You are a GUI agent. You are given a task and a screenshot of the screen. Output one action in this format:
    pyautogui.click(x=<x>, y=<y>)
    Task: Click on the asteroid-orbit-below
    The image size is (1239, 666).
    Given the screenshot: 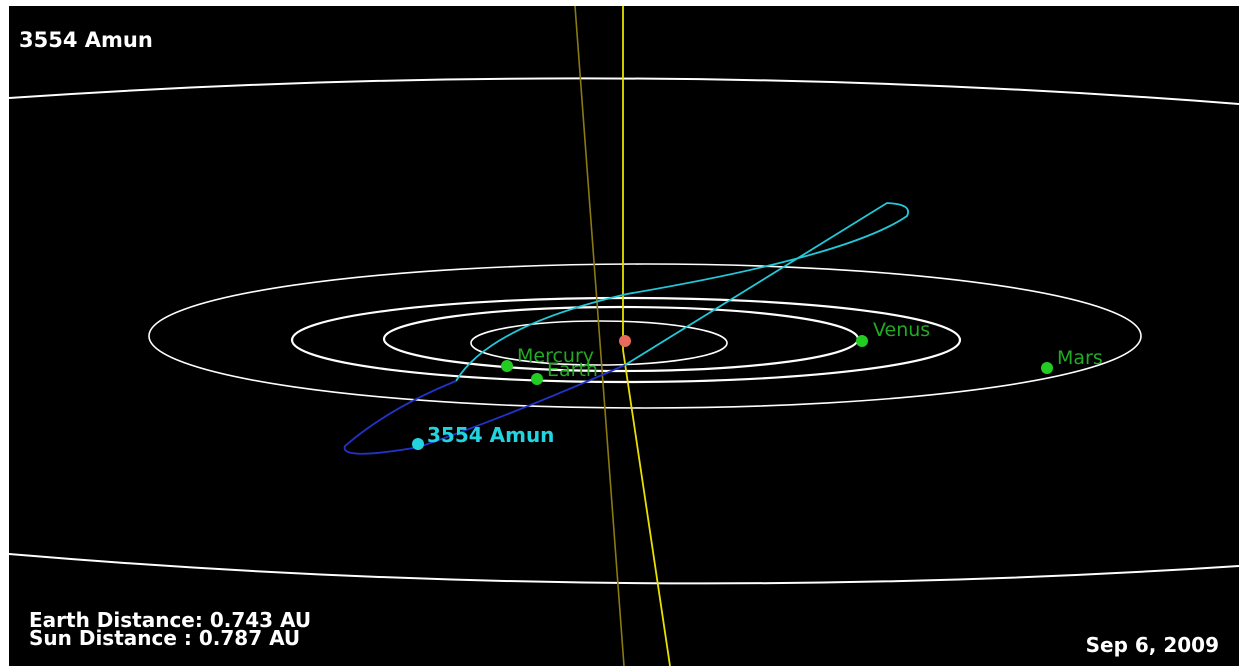 What is the action you would take?
    pyautogui.click(x=484, y=409)
    